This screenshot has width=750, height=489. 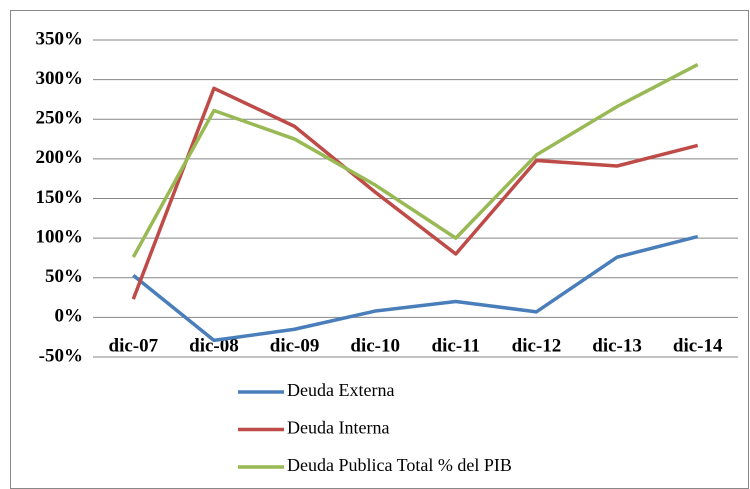 What do you see at coordinates (134, 346) in the screenshot?
I see `x-tick-label: dic-07` at bounding box center [134, 346].